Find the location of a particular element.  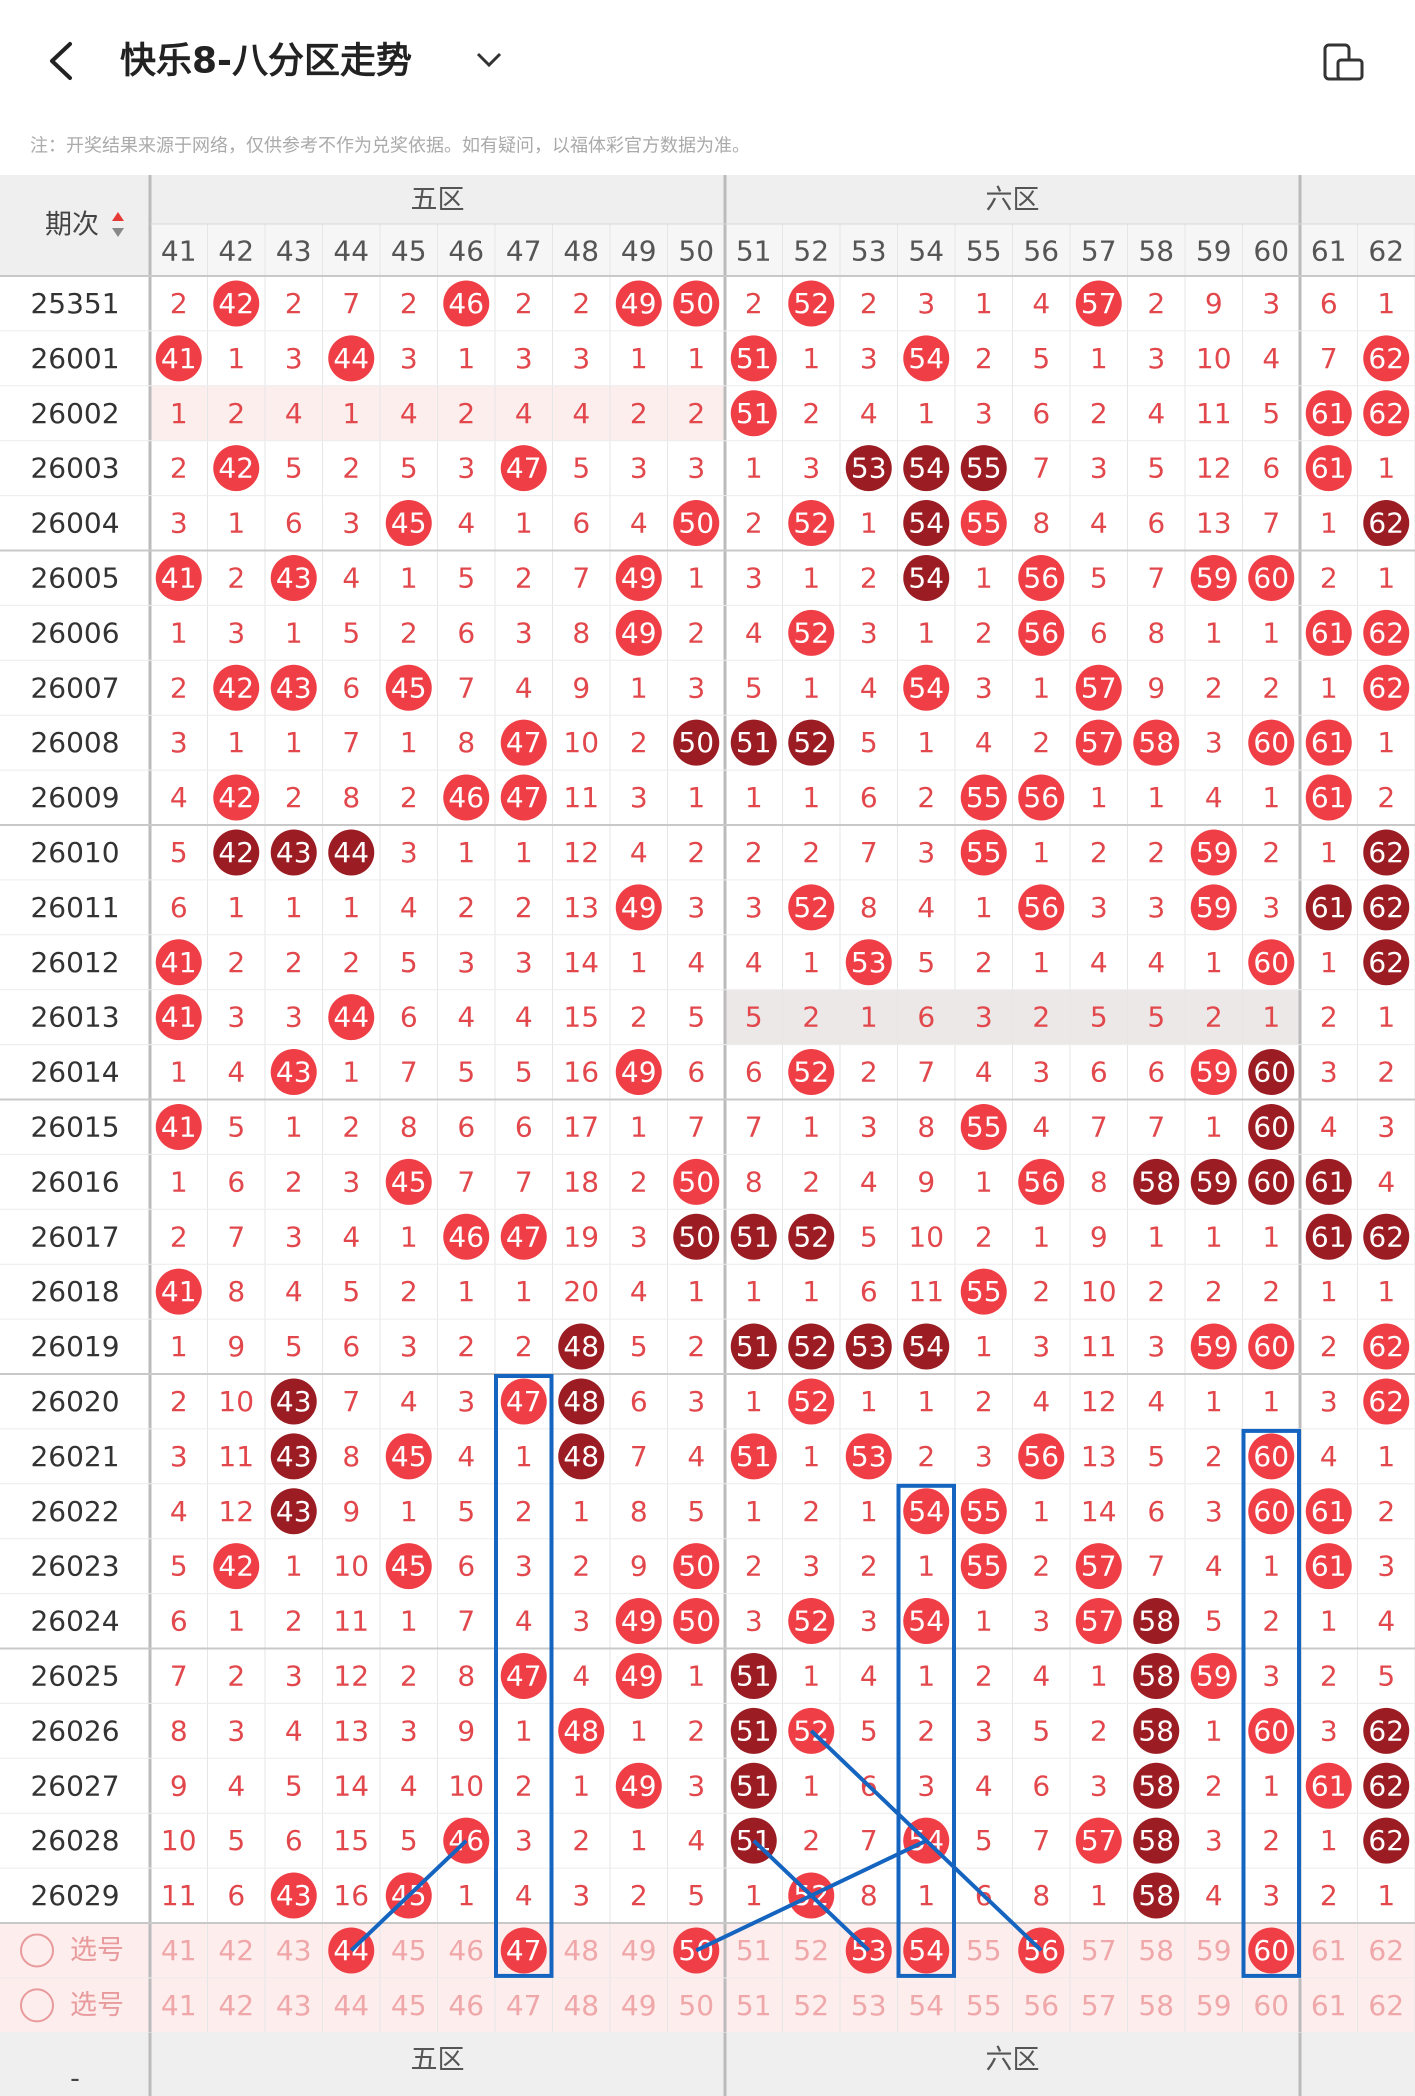

period: 26012 is located at coordinates (74, 962).